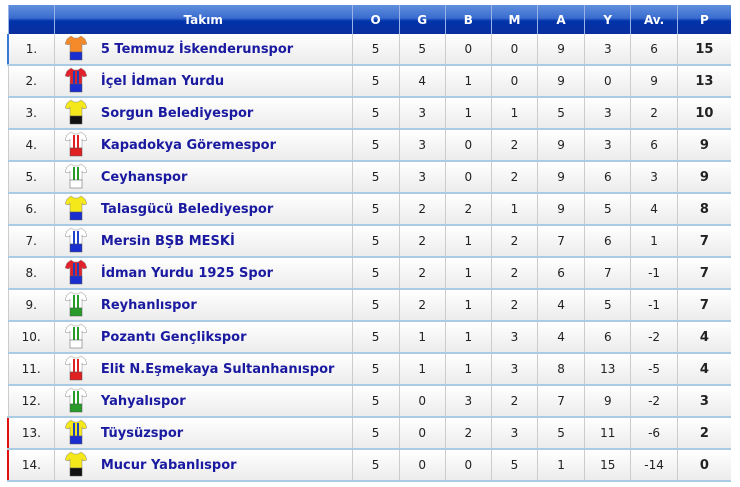 The image size is (740, 487). Describe the element at coordinates (162, 81) in the screenshot. I see `team-link: İçel İdman Yurdu` at that location.